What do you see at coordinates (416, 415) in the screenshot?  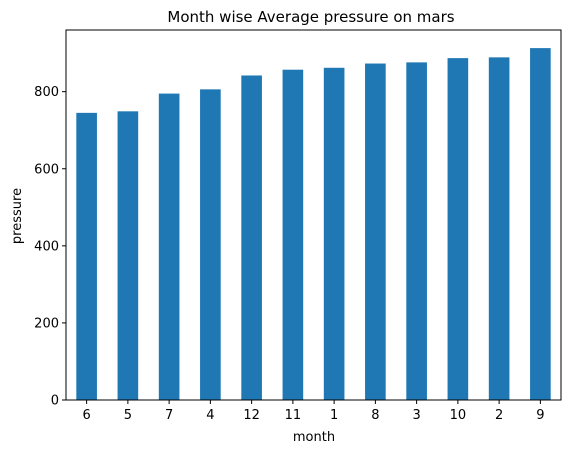 I see `x-tick-label: 3` at bounding box center [416, 415].